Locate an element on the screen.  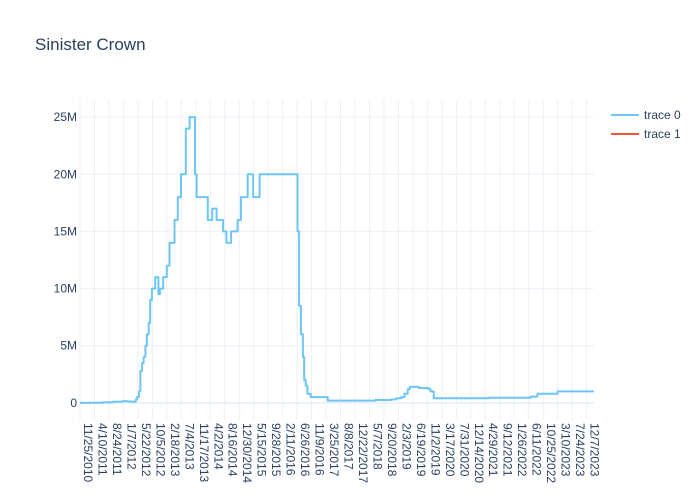
x-tick-label: 4/2/2014 is located at coordinates (218, 446).